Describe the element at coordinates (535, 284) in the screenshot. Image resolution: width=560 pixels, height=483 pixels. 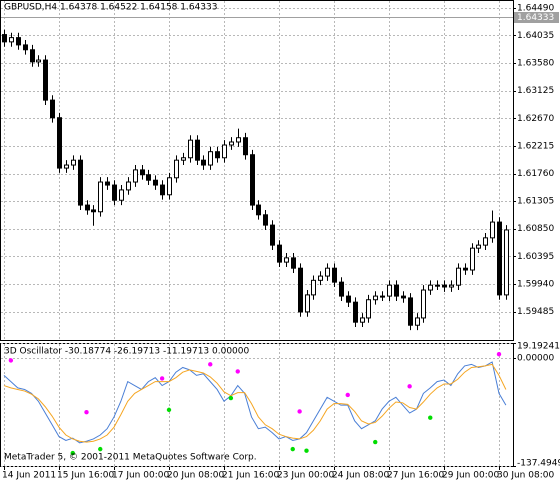
I see `y-tick-label: 1.59940` at that location.